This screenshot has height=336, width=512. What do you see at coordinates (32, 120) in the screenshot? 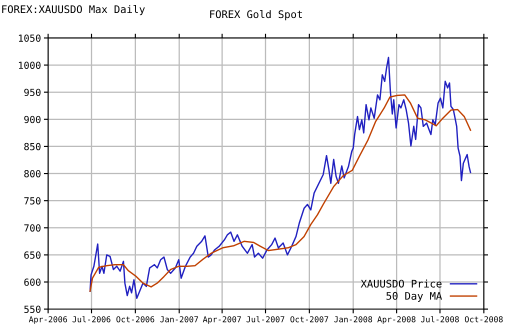
I see `y-tick-label: 900` at bounding box center [32, 120].